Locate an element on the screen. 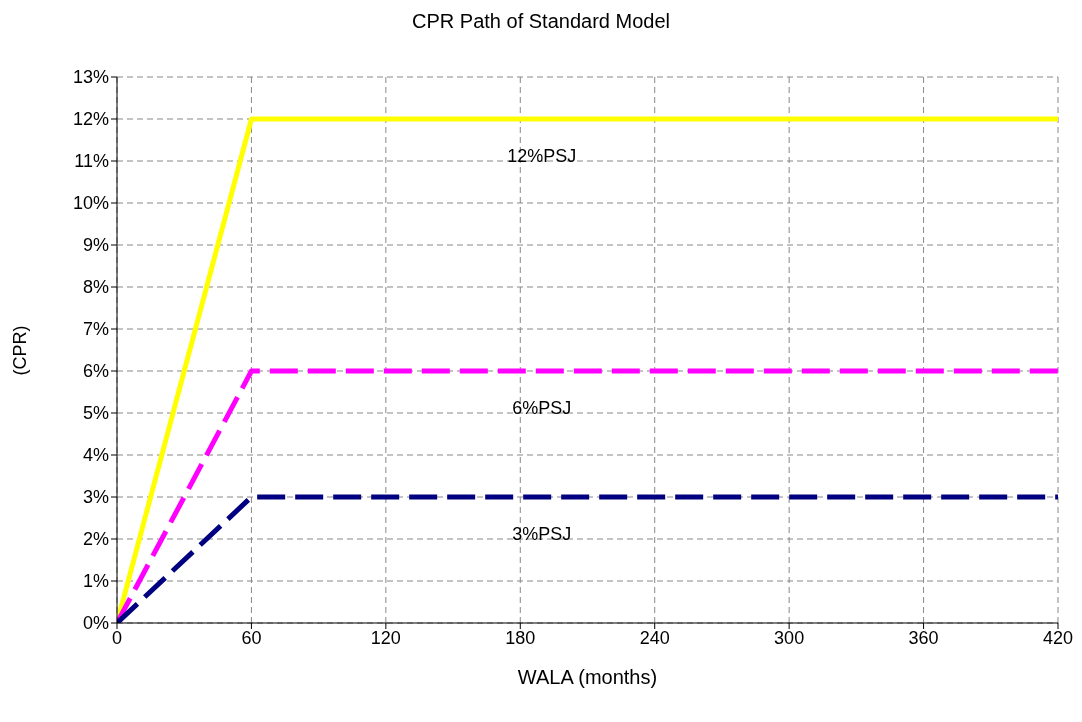 This screenshot has width=1082, height=722. x-tick-label: 300 is located at coordinates (789, 637).